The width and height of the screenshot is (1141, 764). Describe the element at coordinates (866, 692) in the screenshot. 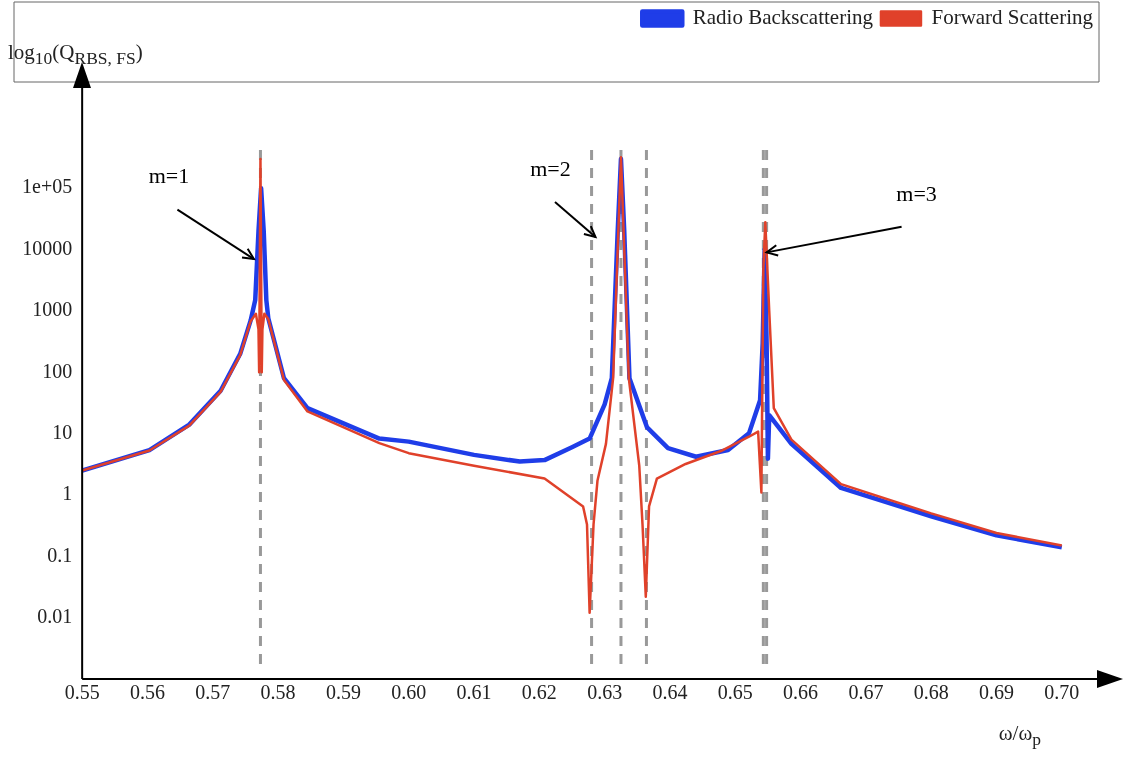

I see `x-tick-label: 0.67` at that location.